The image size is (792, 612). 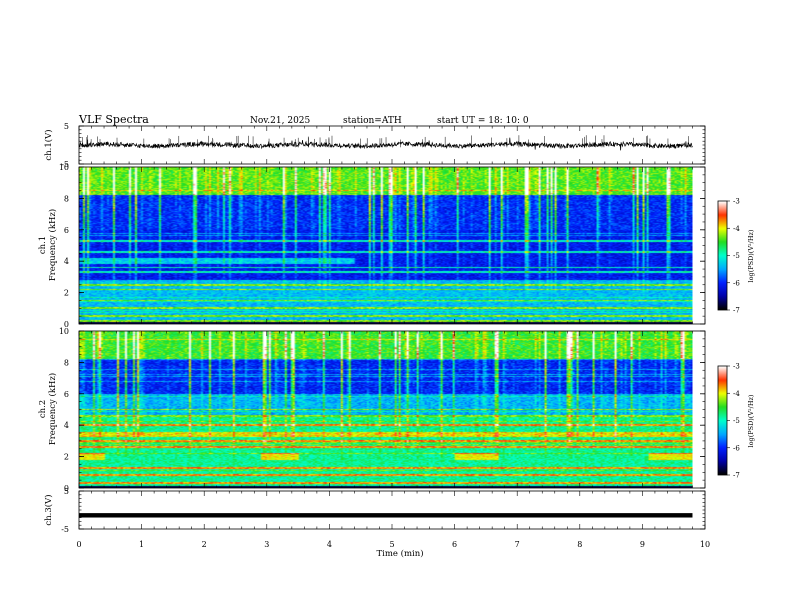 I want to click on x-tick-label: 2, so click(x=204, y=544).